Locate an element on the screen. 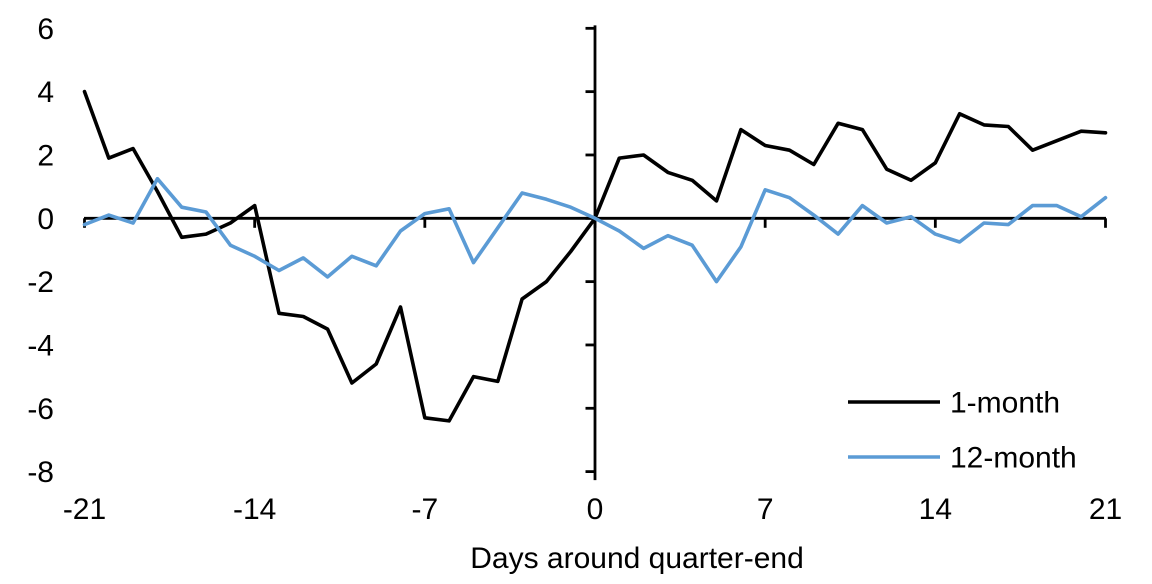  x-tick-label-0: 0 is located at coordinates (595, 509).